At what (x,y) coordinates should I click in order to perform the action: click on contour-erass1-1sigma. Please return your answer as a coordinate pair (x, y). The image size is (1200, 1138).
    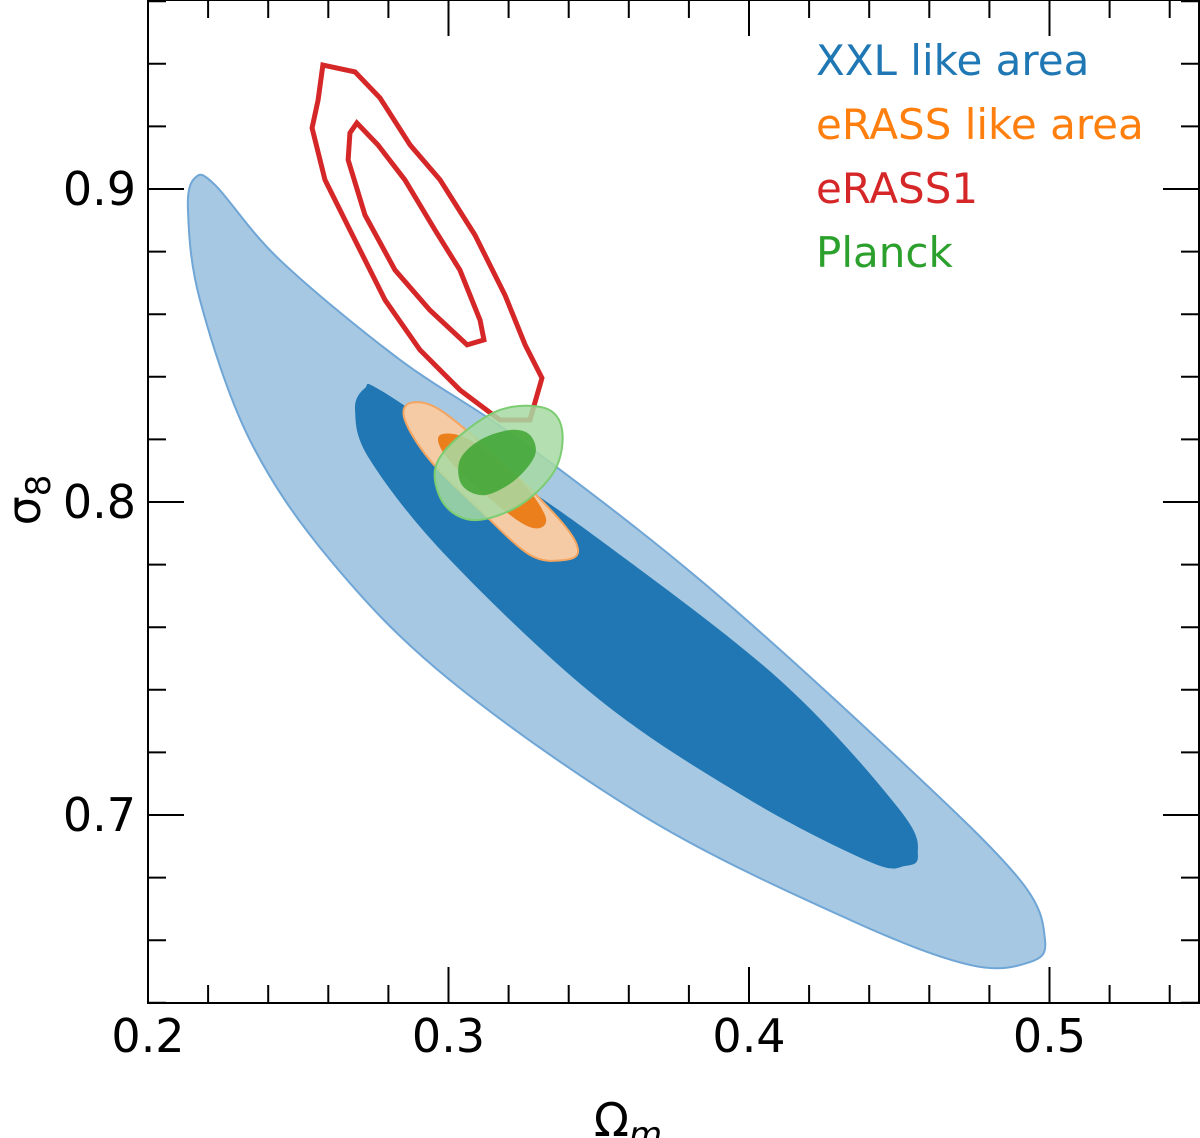
    Looking at the image, I should click on (416, 233).